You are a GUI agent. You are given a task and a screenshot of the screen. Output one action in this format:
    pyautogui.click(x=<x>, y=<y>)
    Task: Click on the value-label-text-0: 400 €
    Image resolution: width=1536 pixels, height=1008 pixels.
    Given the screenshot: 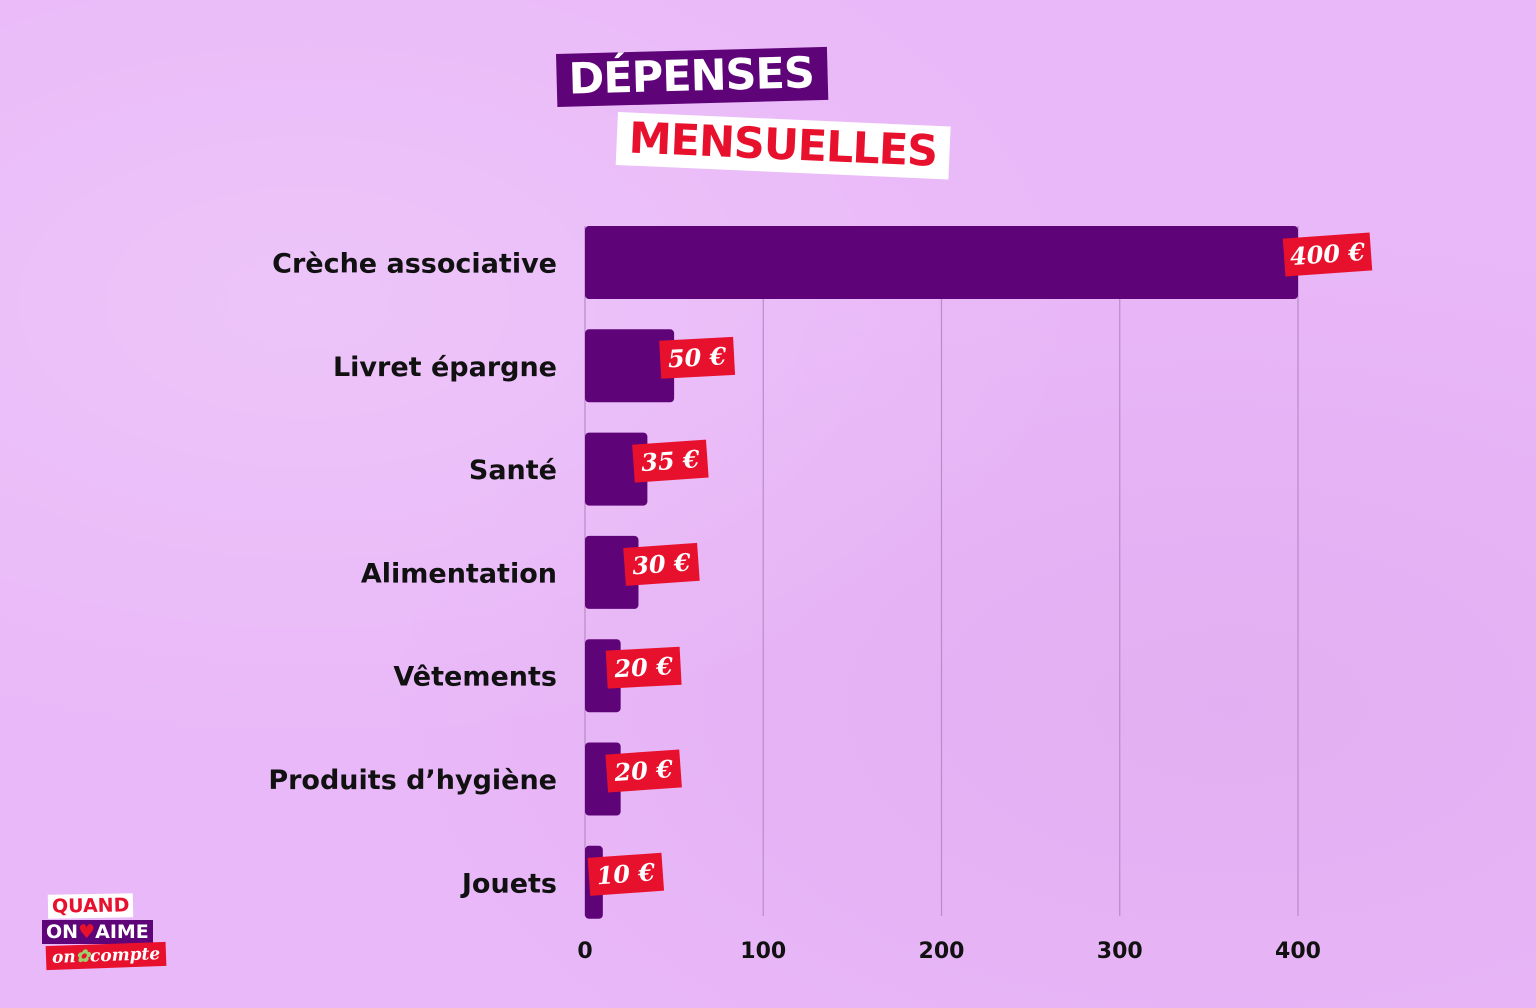 What is the action you would take?
    pyautogui.click(x=1327, y=254)
    